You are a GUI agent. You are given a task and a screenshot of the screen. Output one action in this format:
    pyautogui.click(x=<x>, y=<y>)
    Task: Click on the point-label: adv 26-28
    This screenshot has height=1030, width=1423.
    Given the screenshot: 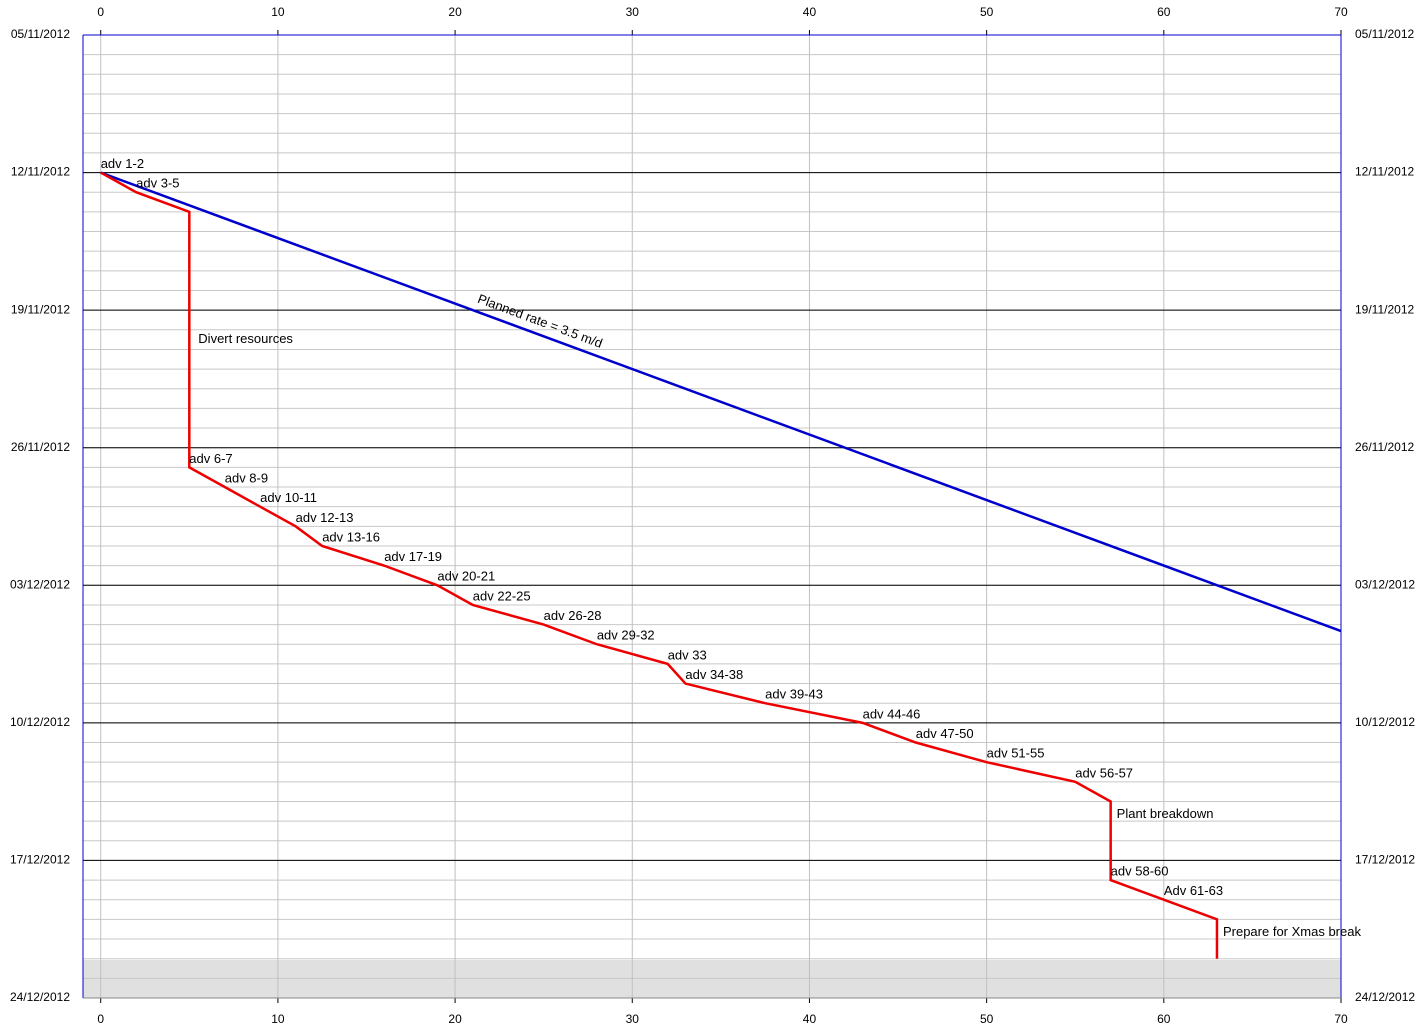 What is the action you would take?
    pyautogui.click(x=573, y=615)
    